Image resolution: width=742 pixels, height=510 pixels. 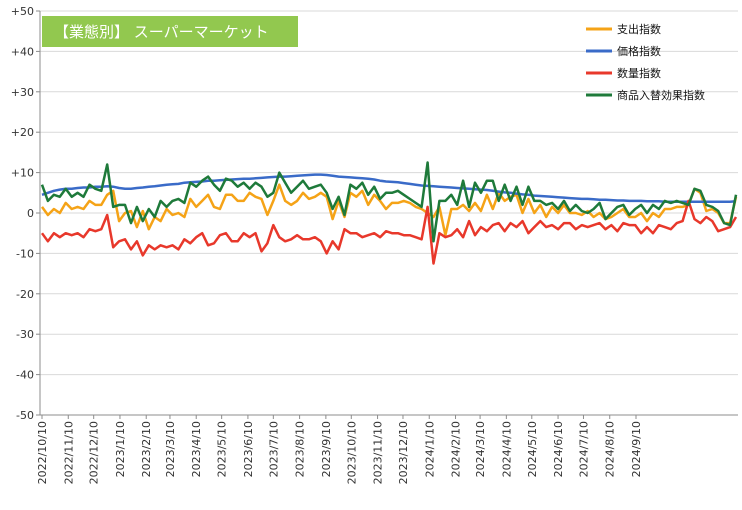 What do you see at coordinates (25, 415) in the screenshot?
I see `y-tick-label: -50` at bounding box center [25, 415].